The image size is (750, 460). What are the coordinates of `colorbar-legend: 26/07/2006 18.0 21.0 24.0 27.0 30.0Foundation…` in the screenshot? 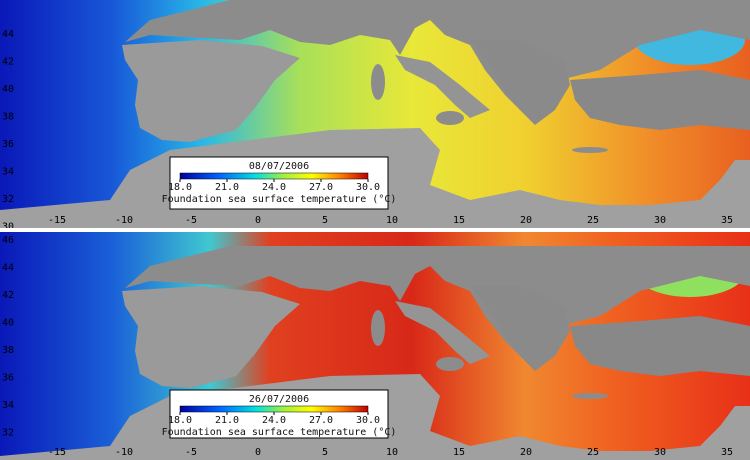 It's located at (279, 414).